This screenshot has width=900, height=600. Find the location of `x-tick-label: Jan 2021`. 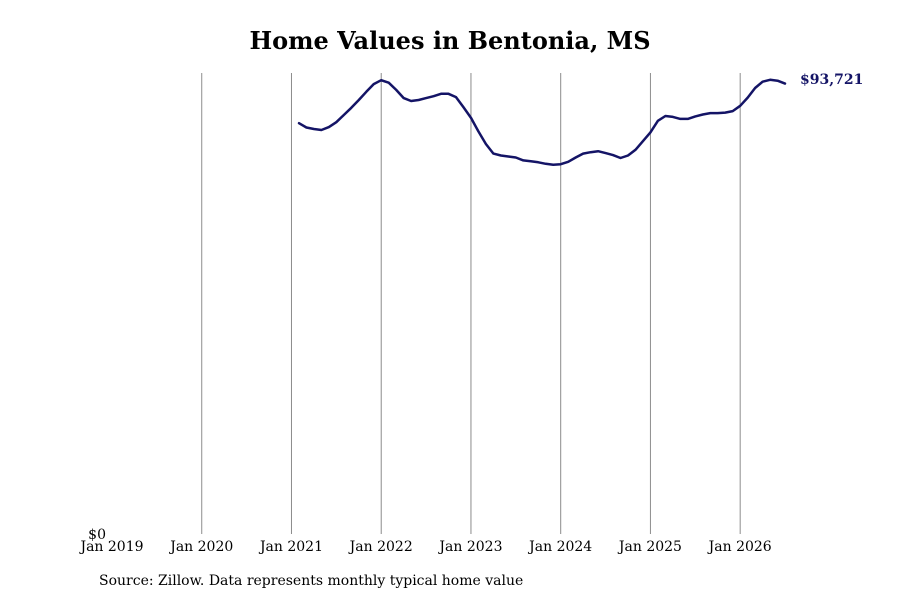

x-tick-label: Jan 2021 is located at coordinates (290, 547).